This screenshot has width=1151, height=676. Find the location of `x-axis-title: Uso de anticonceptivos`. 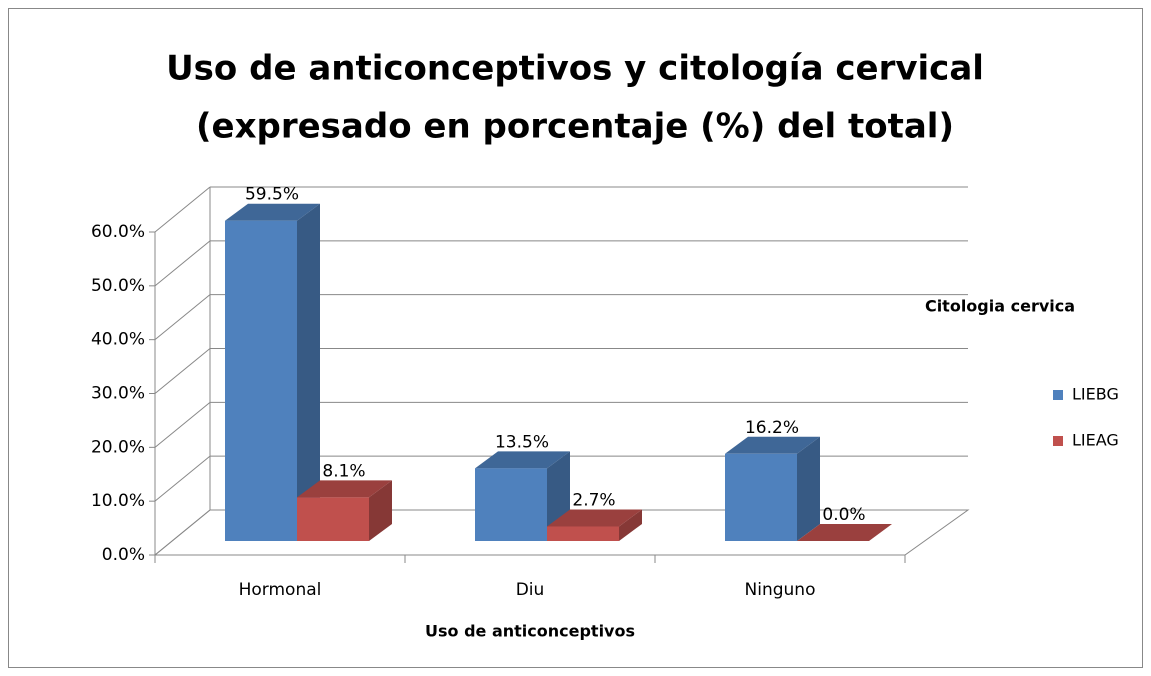

x-axis-title: Uso de anticonceptivos is located at coordinates (530, 631).